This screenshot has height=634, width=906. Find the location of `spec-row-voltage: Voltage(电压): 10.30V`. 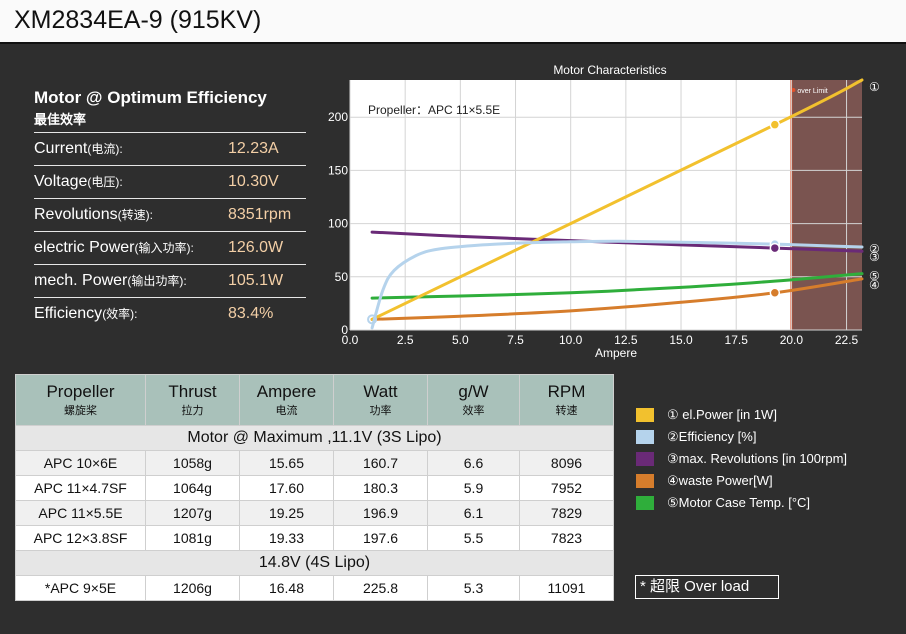

spec-row-voltage: Voltage(电压): 10.30V is located at coordinates (170, 181).